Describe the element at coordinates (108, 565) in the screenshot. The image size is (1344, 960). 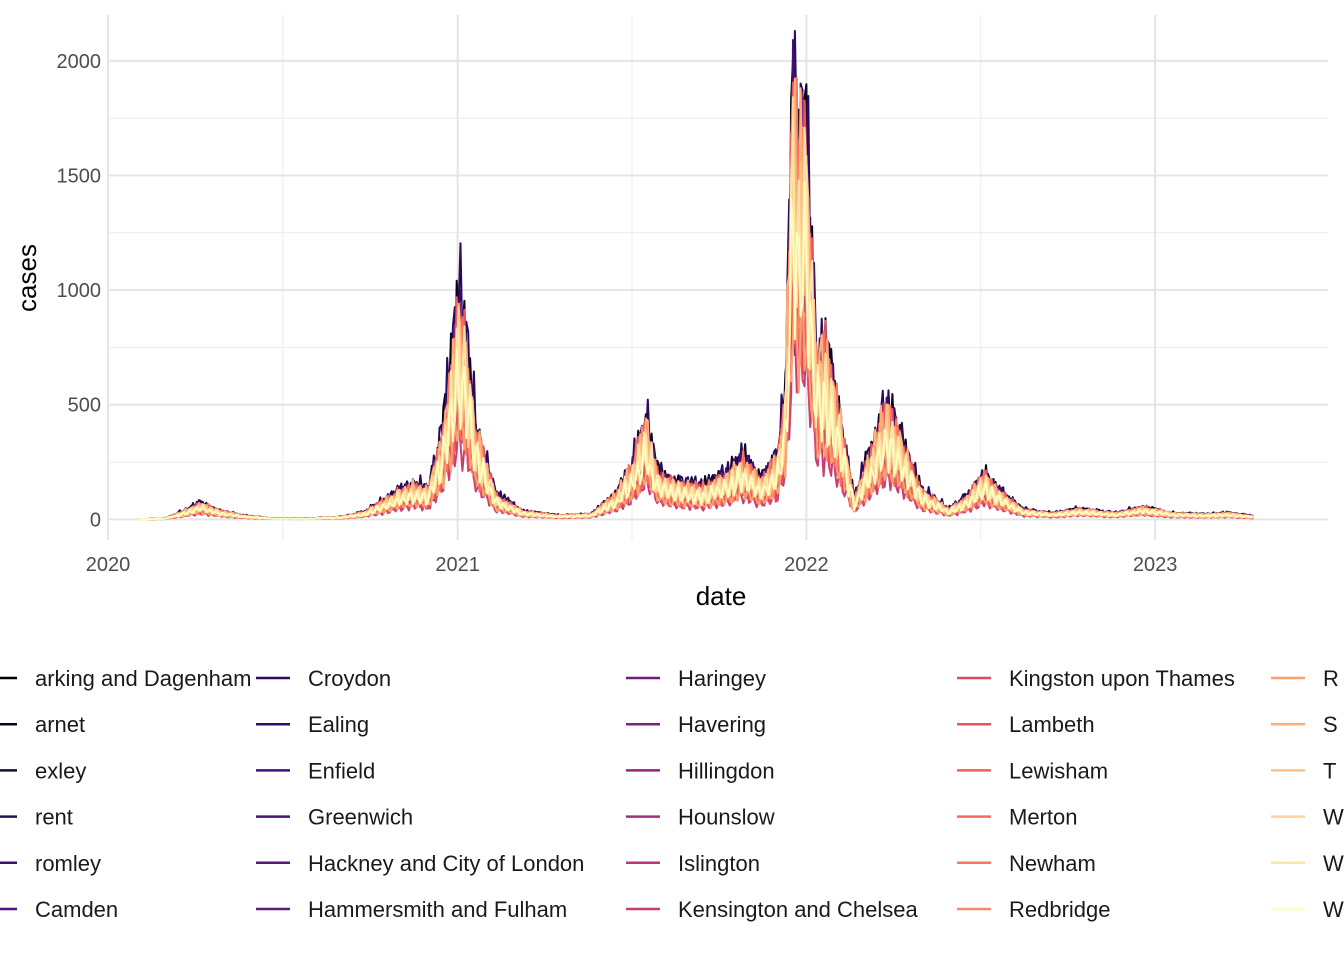
I see `x-tick-label: 2020` at that location.